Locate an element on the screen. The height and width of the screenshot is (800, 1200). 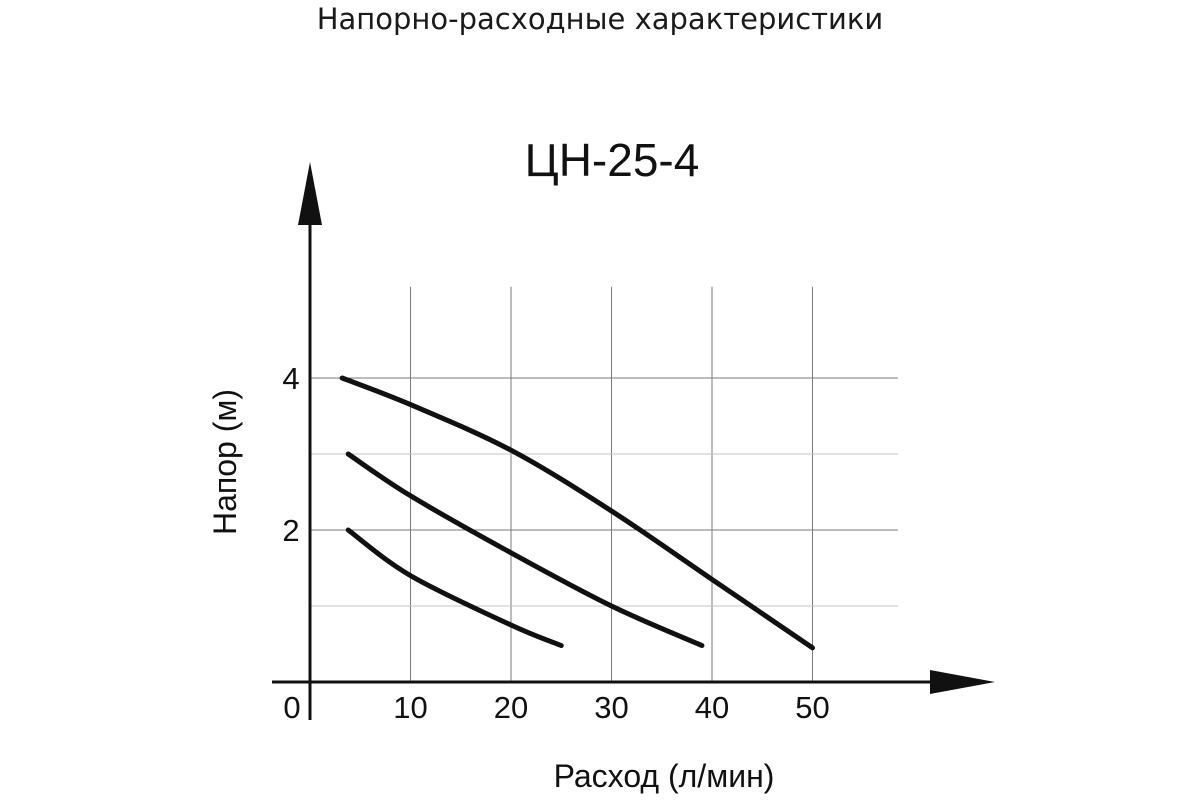
y-tick-label: 2 is located at coordinates (290, 530).